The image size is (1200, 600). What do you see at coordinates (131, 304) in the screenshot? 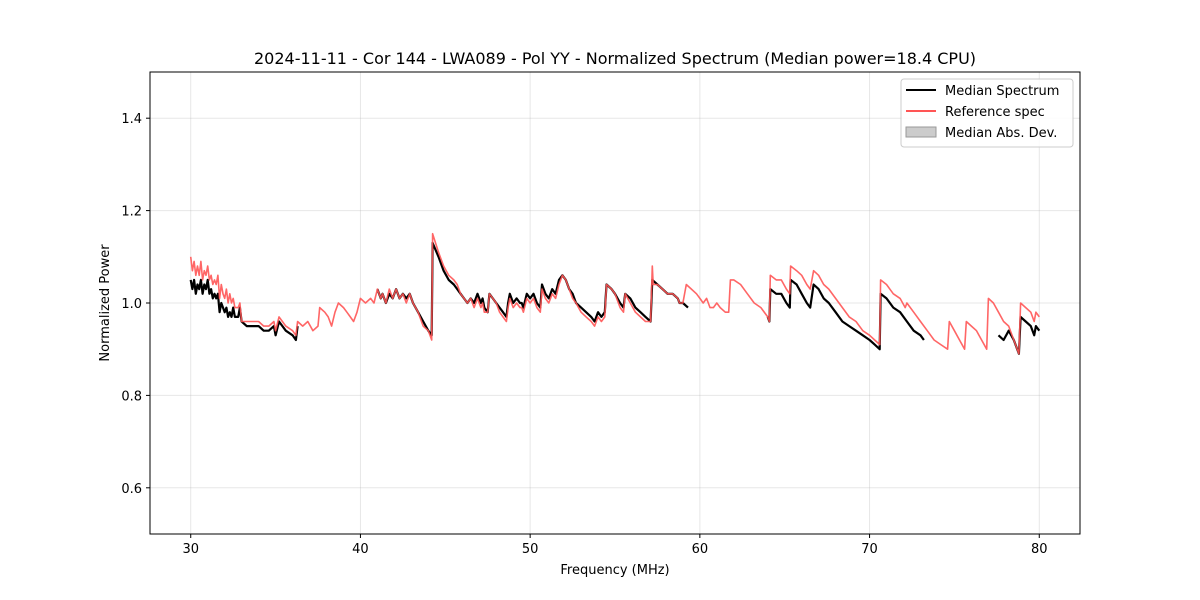
I see `y-tick-label: 1.0` at bounding box center [131, 304].